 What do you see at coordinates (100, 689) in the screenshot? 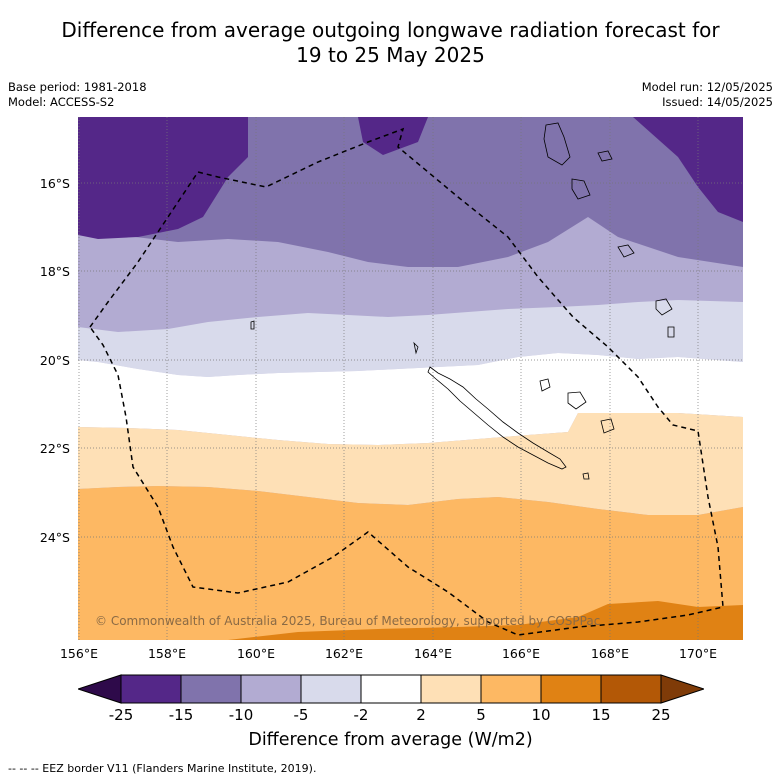
I see `colorbar-extend-min` at bounding box center [100, 689].